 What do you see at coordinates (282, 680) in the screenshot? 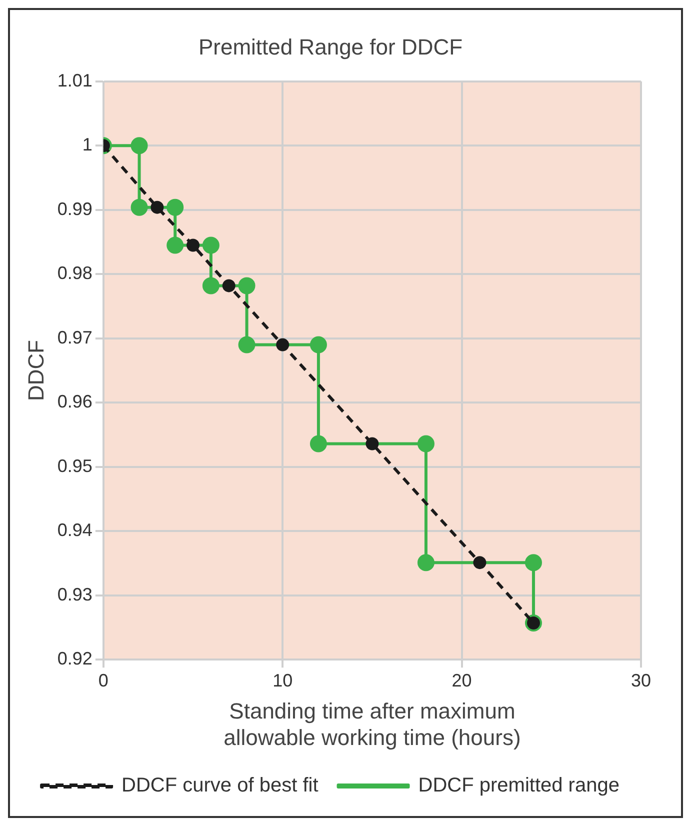
I see `x-tick-label: 10` at bounding box center [282, 680].